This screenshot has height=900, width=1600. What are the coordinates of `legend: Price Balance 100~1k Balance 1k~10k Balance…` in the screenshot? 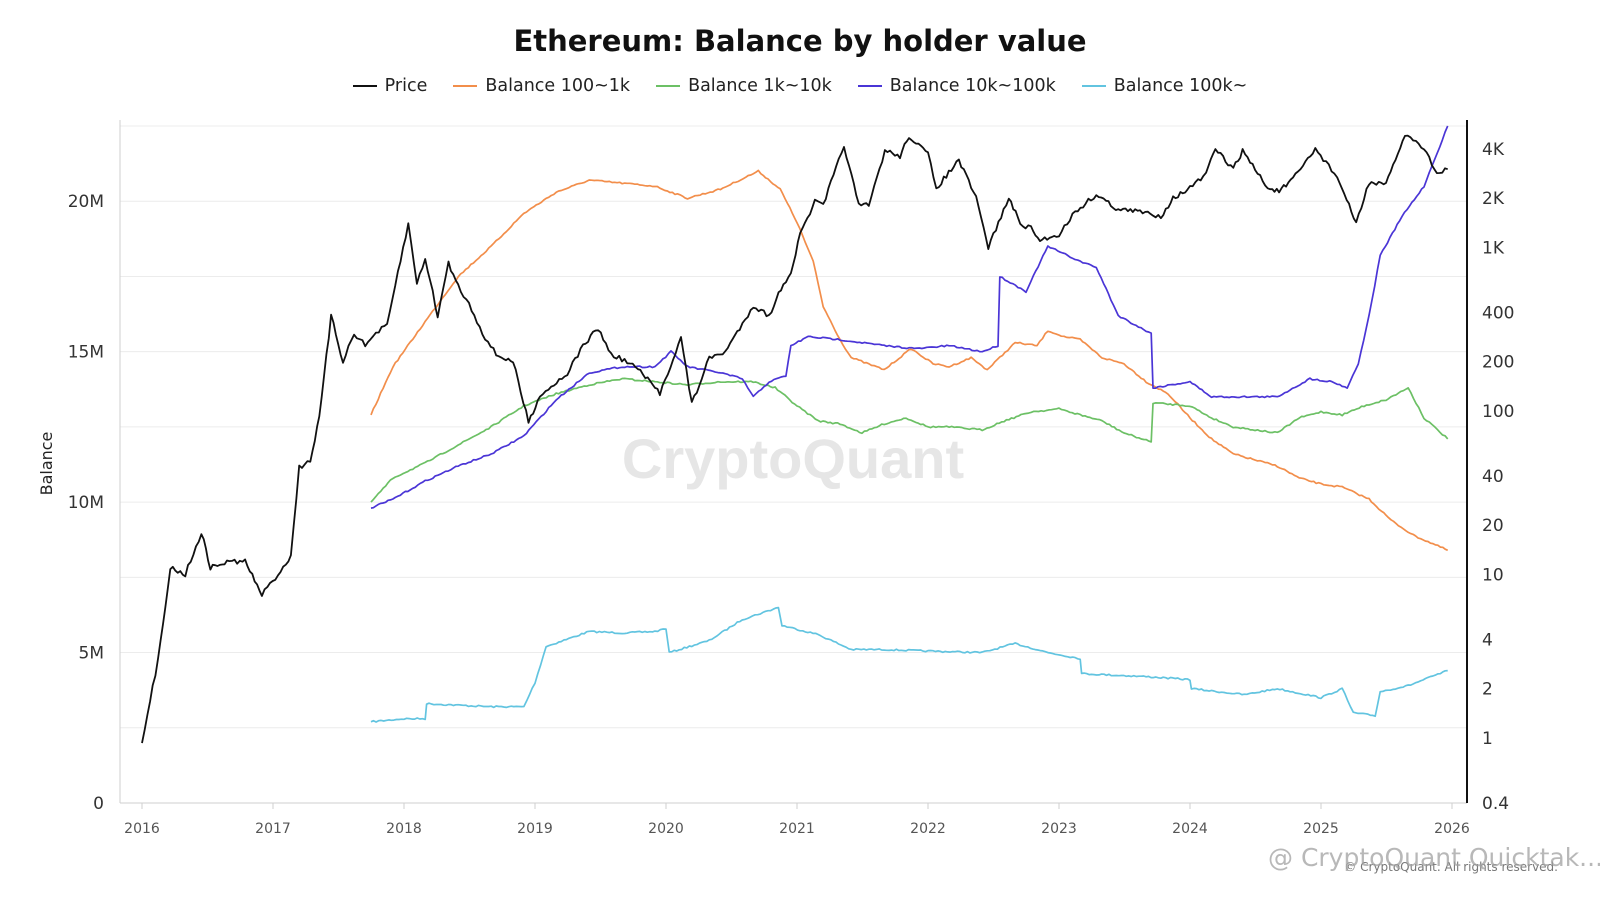 It's located at (800, 86).